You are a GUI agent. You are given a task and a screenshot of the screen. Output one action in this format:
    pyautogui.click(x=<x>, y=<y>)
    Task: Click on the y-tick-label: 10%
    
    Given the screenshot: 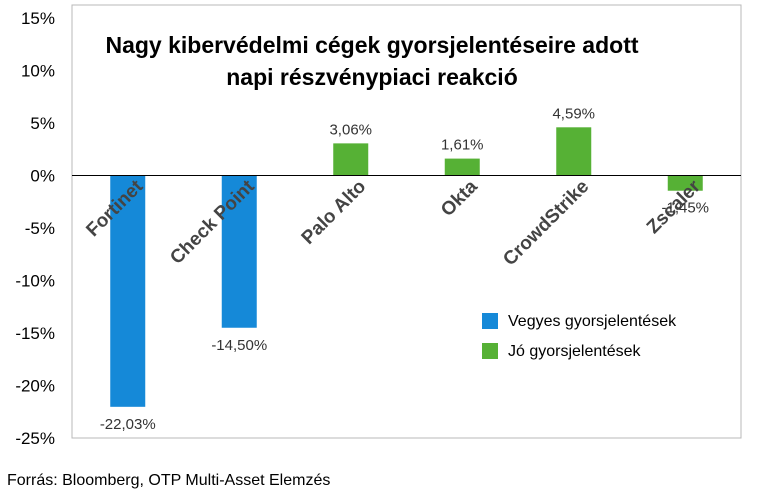 What is the action you would take?
    pyautogui.click(x=38, y=71)
    